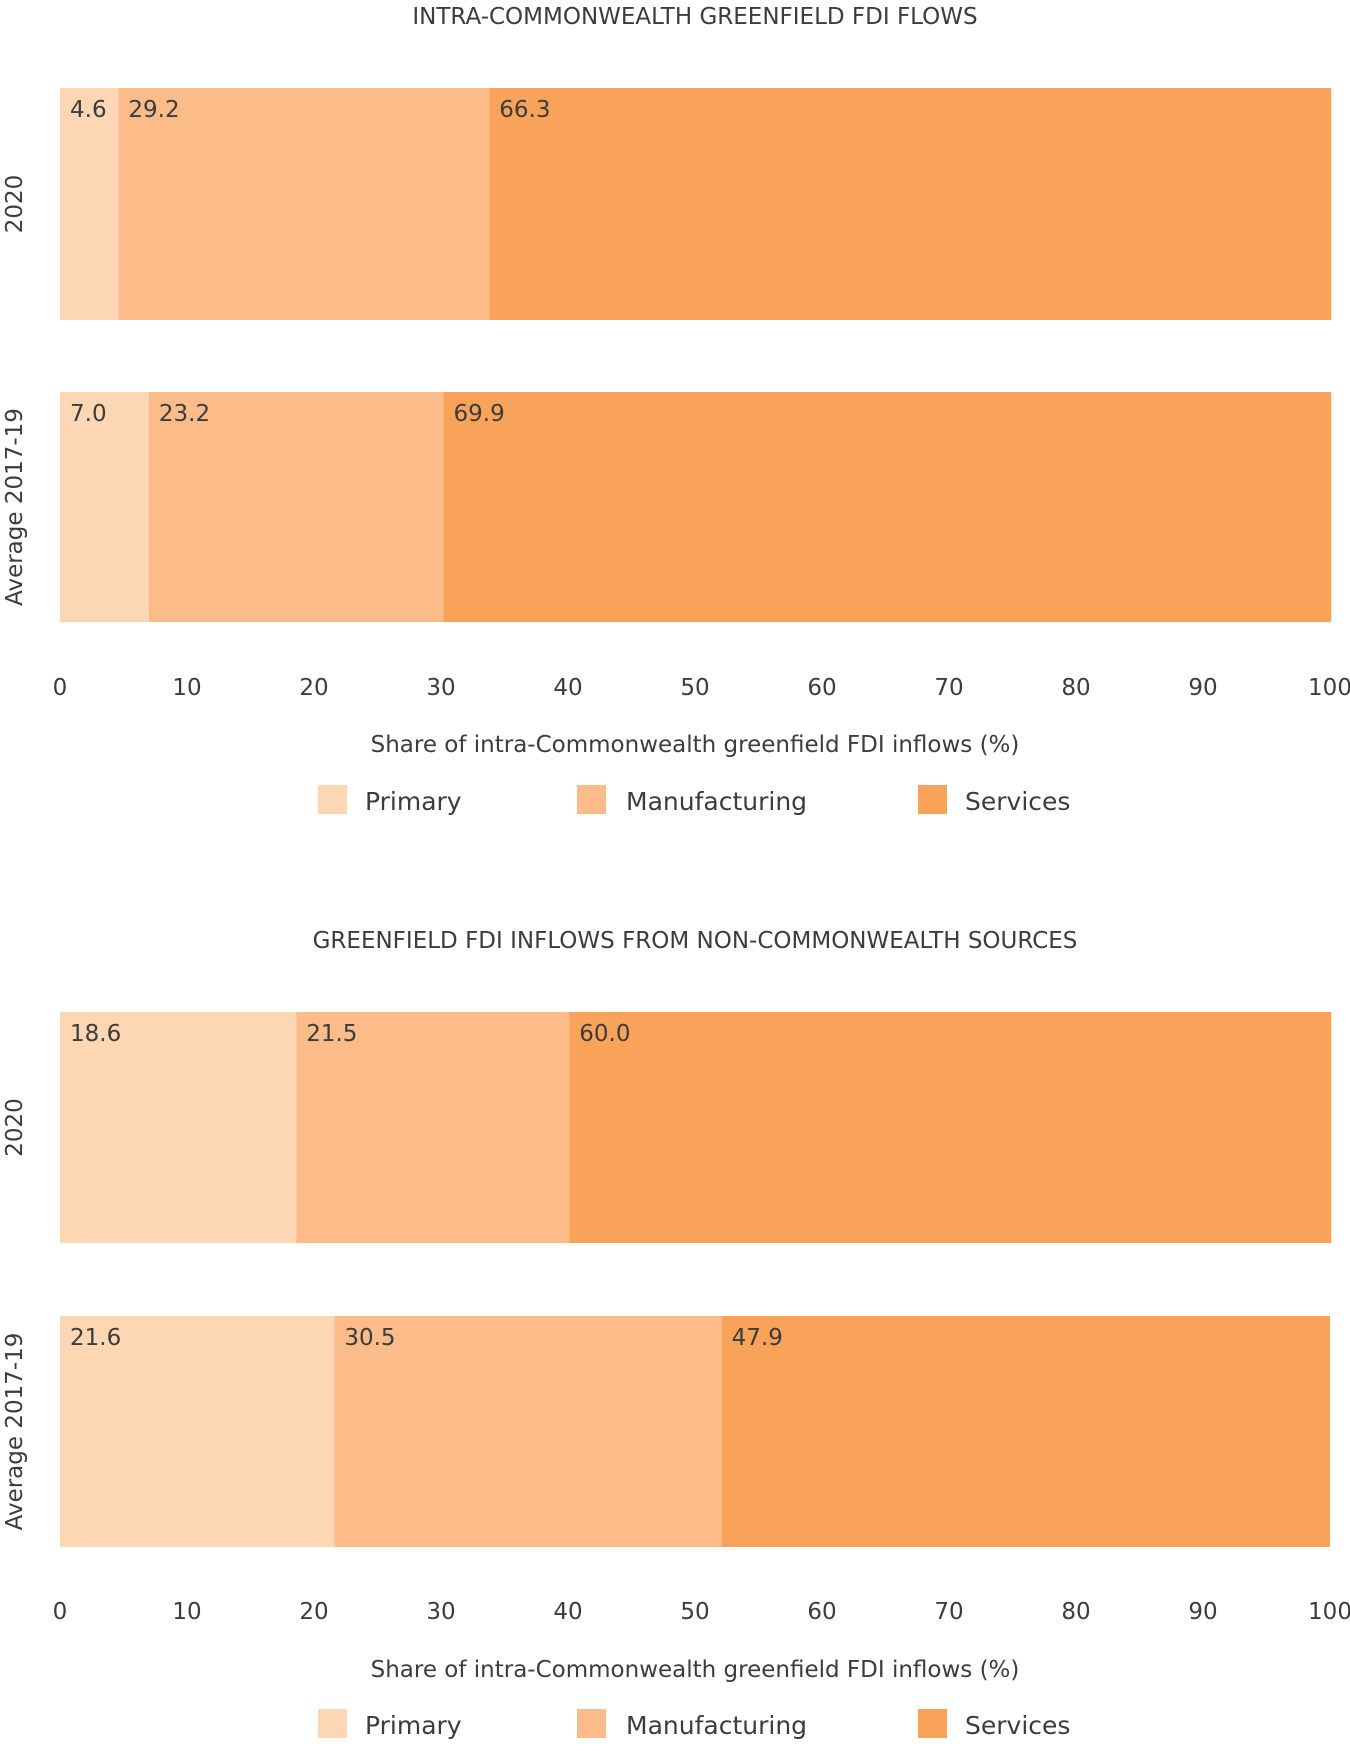 The width and height of the screenshot is (1350, 1751). Describe the element at coordinates (757, 1338) in the screenshot. I see `data-label-services-average-2017-19: 47.9` at that location.